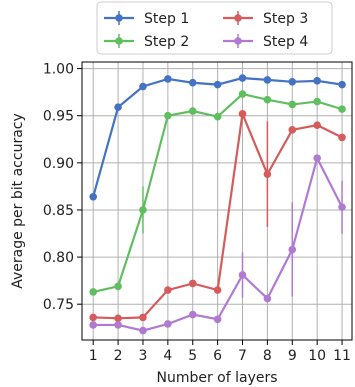 Image resolution: width=355 pixels, height=387 pixels. I want to click on legend-label: Step 1, so click(166, 19).